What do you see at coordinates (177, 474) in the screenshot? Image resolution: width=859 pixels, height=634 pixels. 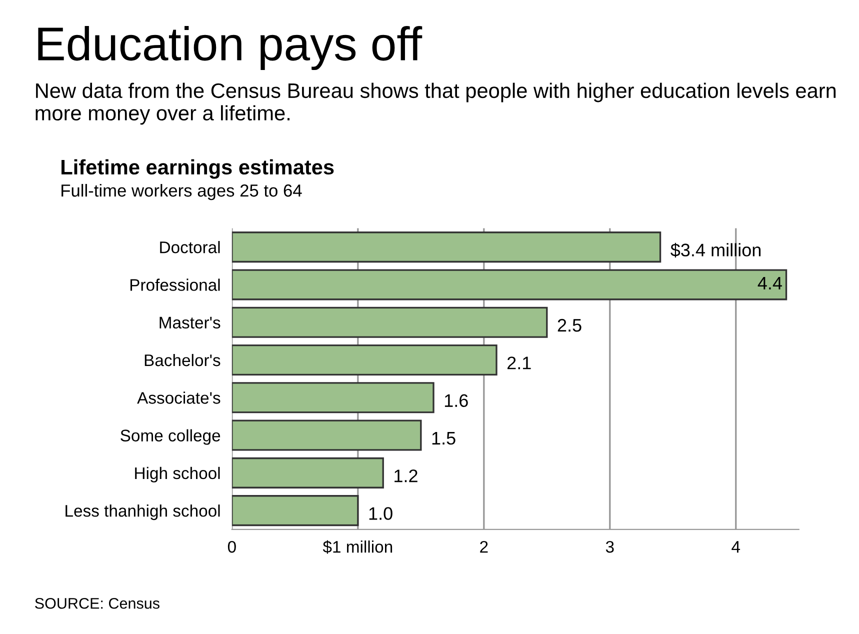 I see `y-tick-label: High school` at bounding box center [177, 474].